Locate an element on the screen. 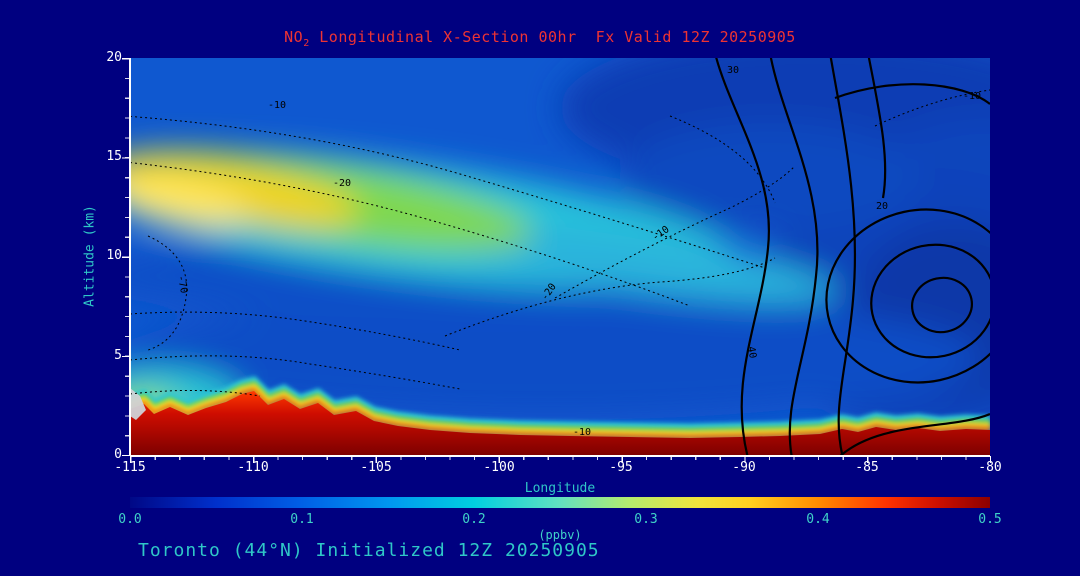 The height and width of the screenshot is (576, 1080). title-prefix: NO is located at coordinates (294, 37).